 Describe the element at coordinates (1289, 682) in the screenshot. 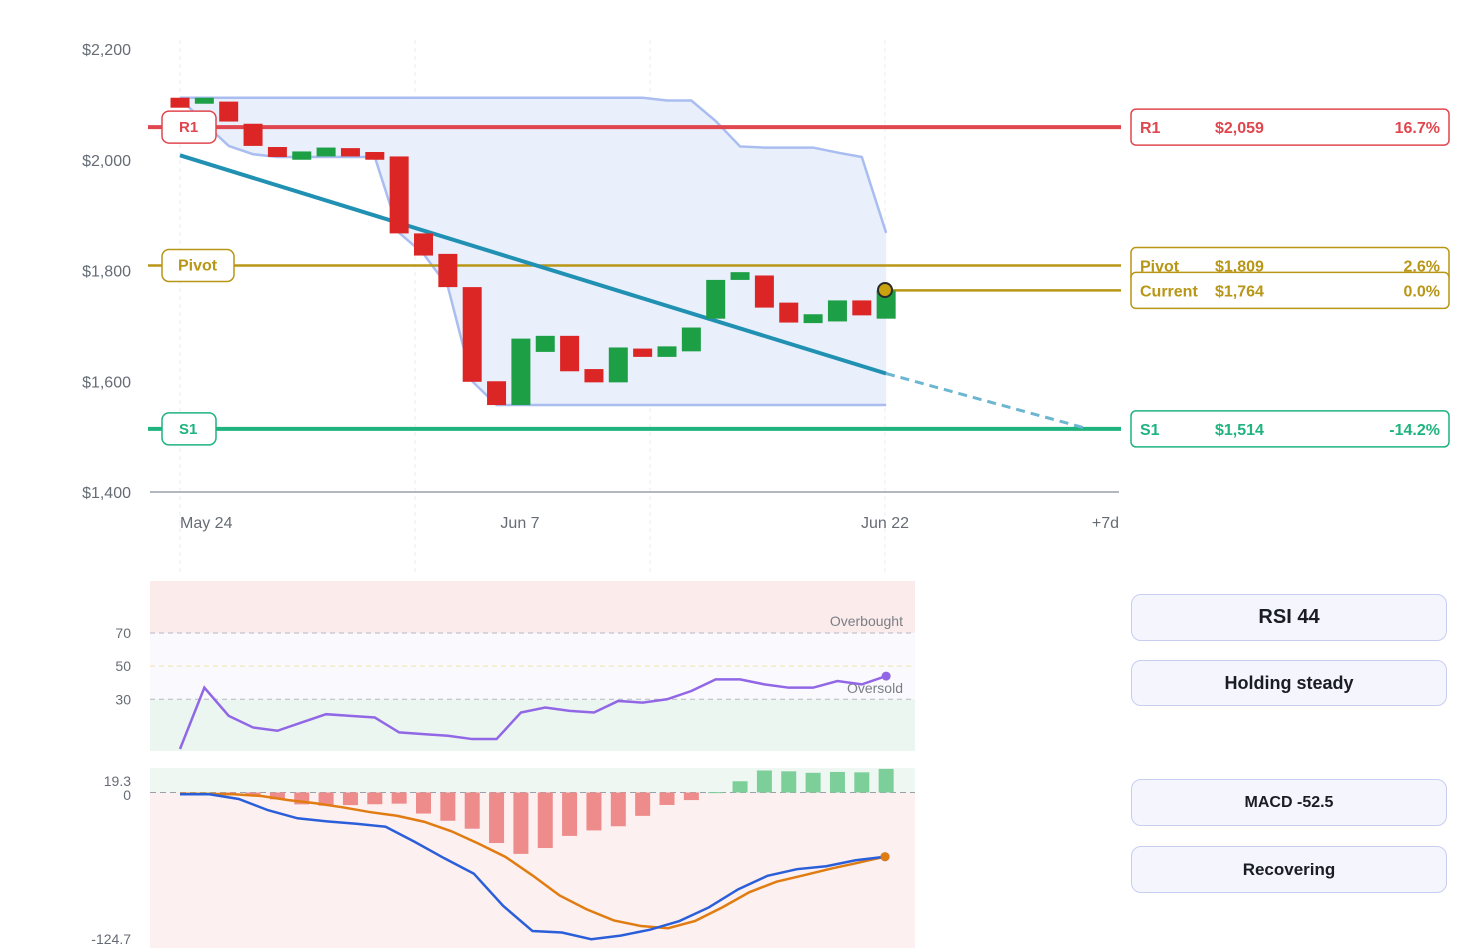

I see `rsi-status-label: Holding steady` at that location.